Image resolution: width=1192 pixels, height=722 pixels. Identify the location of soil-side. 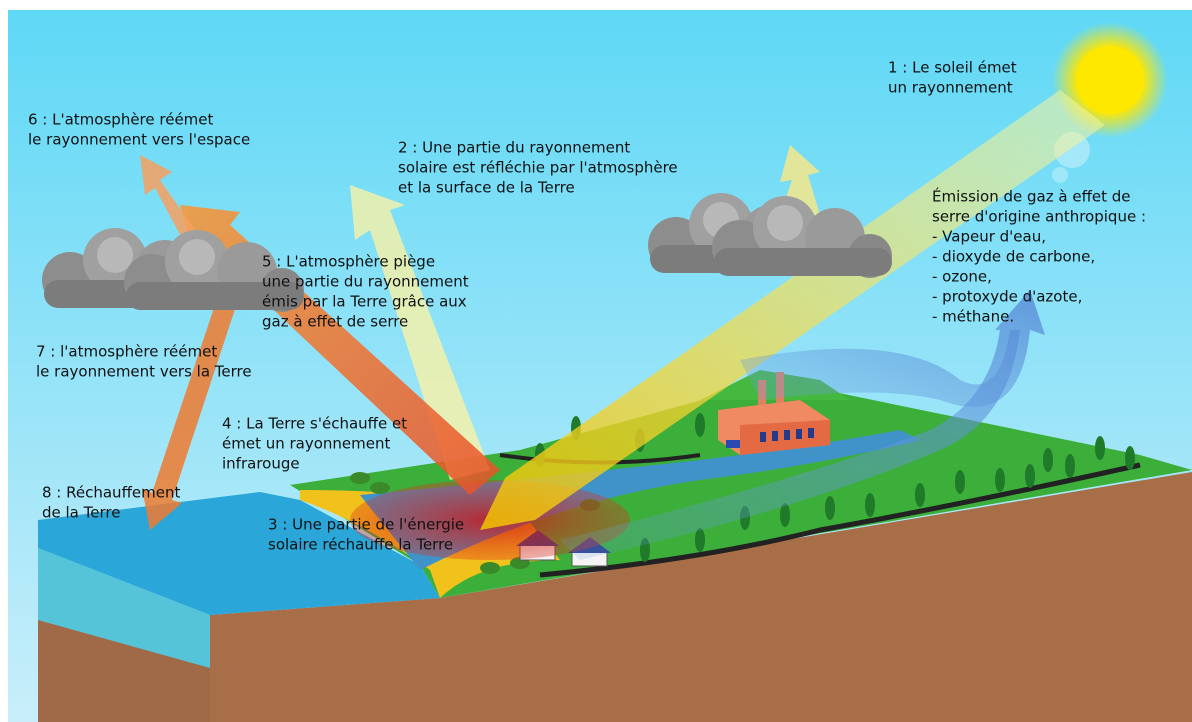
(124, 671).